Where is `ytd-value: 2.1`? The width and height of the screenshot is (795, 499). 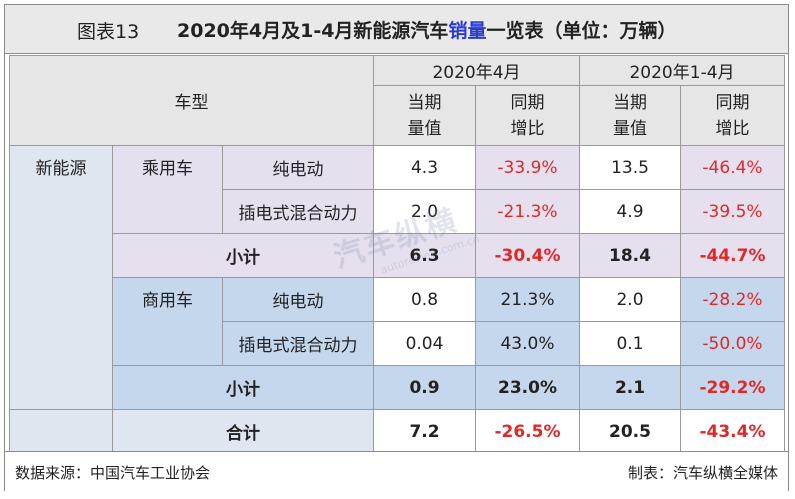
ytd-value: 2.1 is located at coordinates (630, 387).